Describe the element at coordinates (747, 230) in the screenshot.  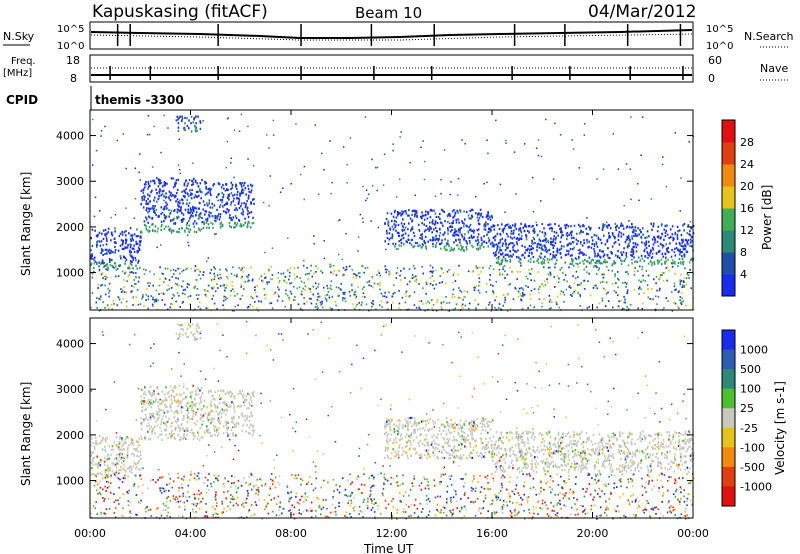
I see `colorbar-level: 12` at that location.